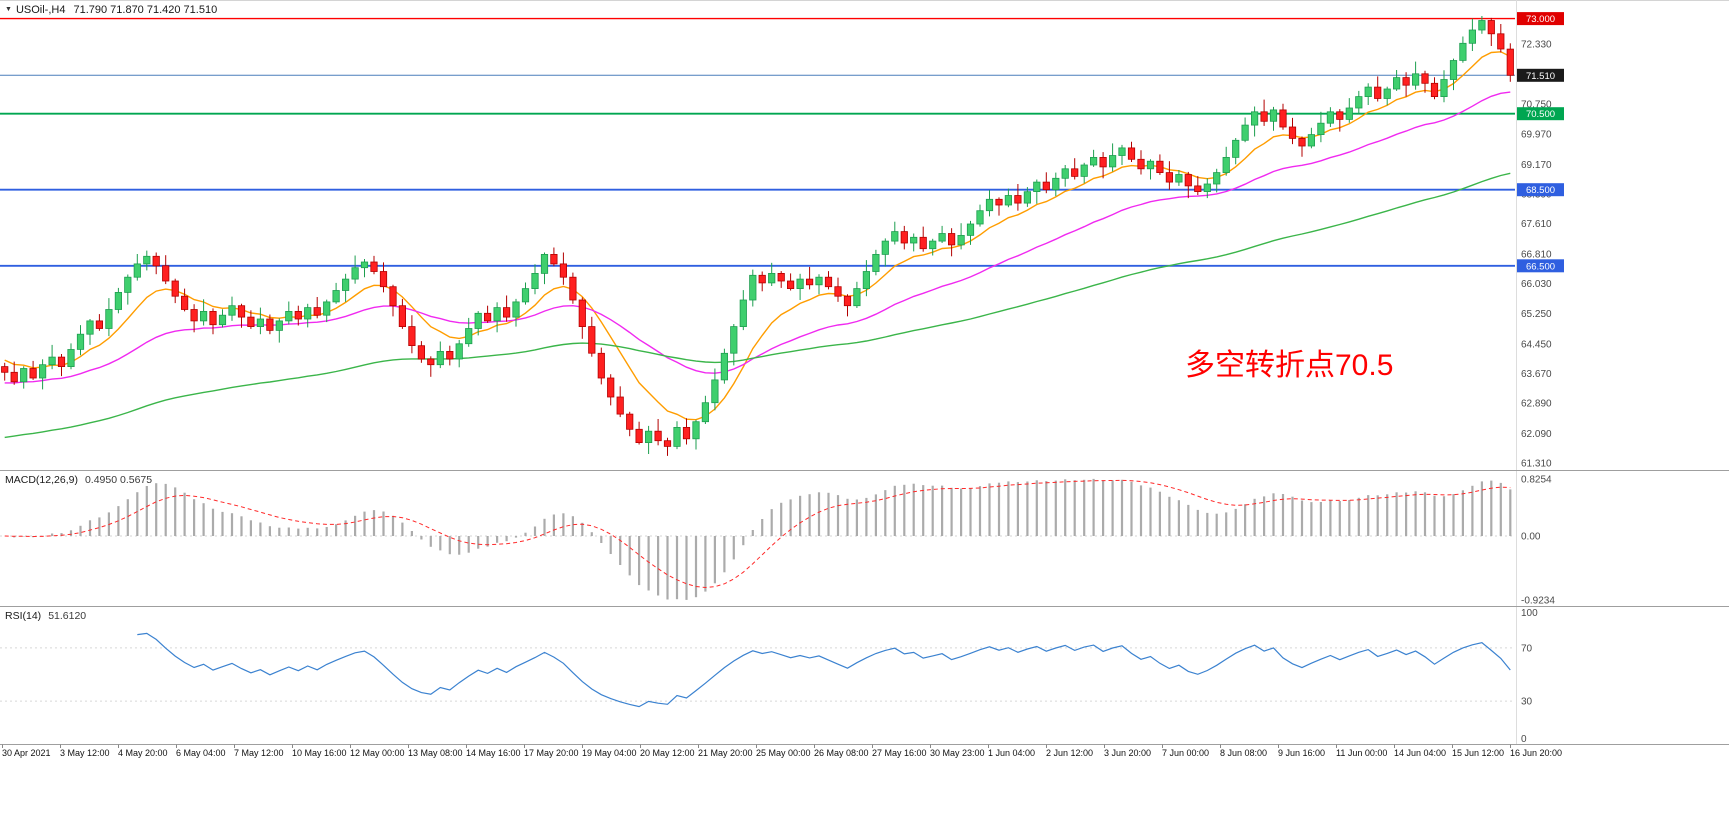 This screenshot has height=838, width=1729. What do you see at coordinates (783, 753) in the screenshot?
I see `time-label: 25 May 00:00` at bounding box center [783, 753].